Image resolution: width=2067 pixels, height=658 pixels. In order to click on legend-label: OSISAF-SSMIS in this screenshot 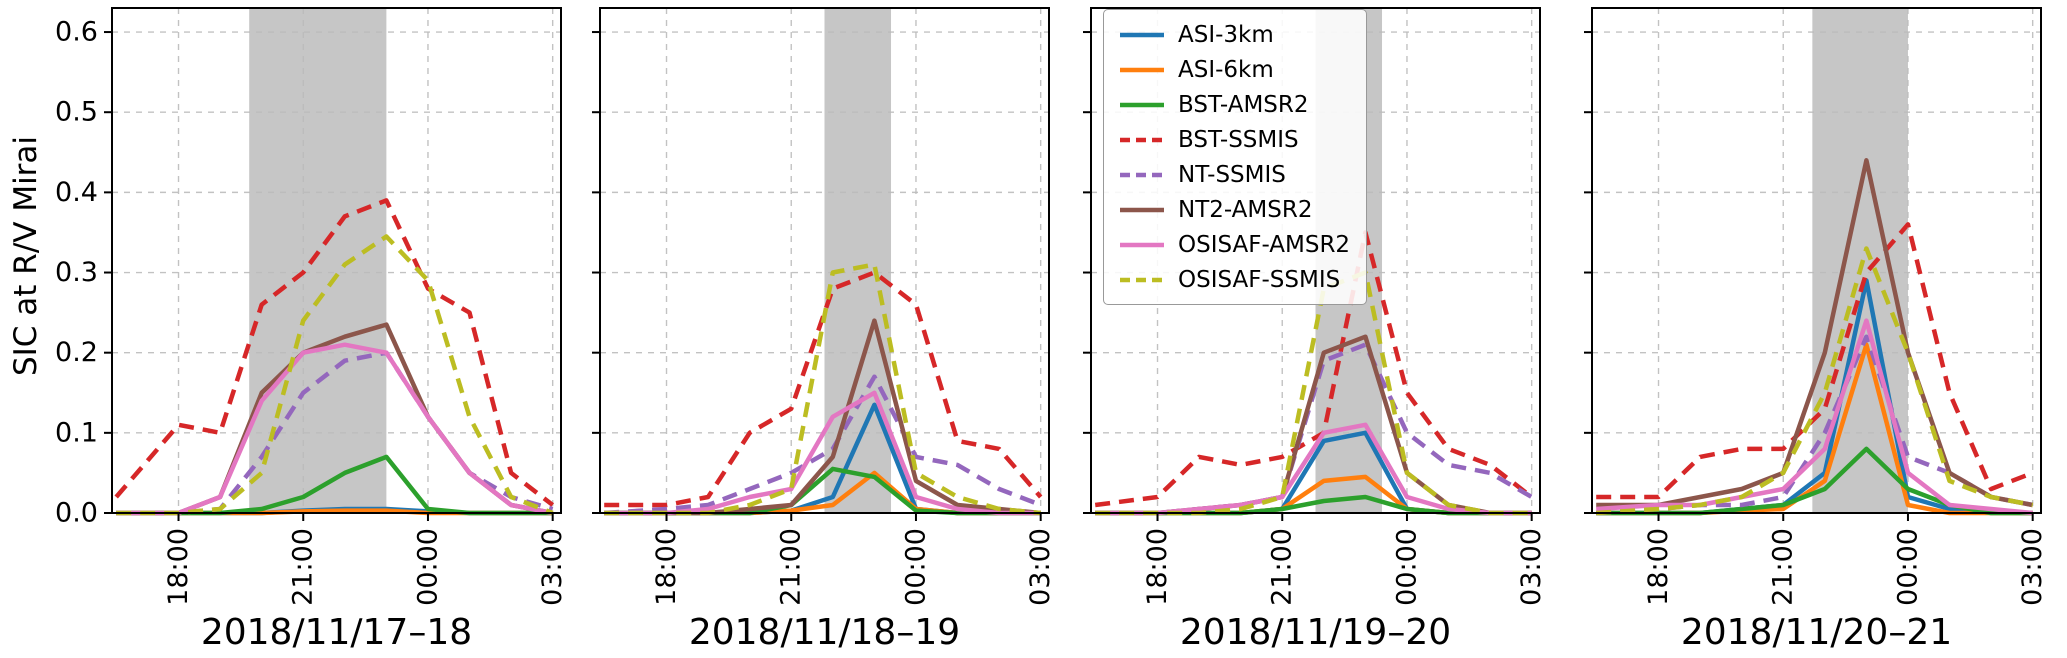, I will do `click(1259, 279)`.